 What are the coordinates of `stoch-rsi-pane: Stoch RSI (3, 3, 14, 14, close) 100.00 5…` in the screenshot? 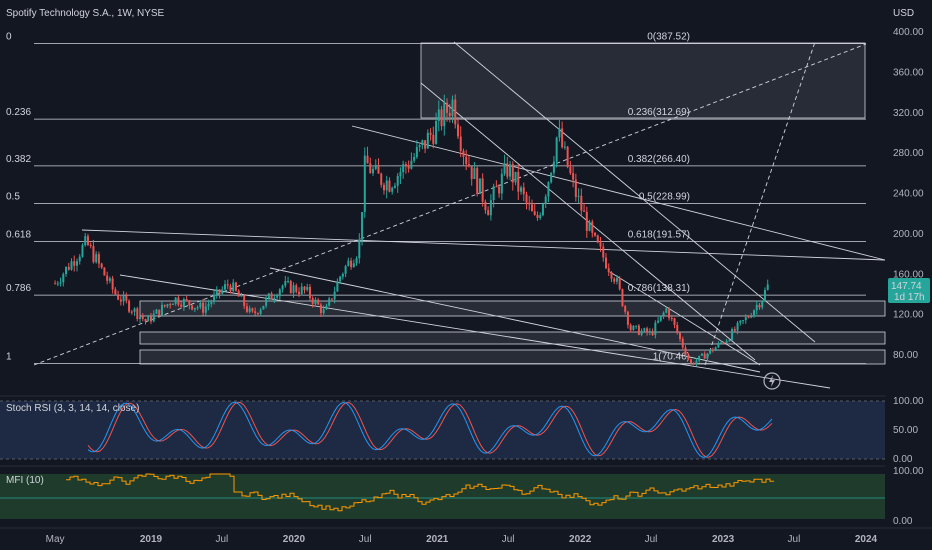 It's located at (462, 430).